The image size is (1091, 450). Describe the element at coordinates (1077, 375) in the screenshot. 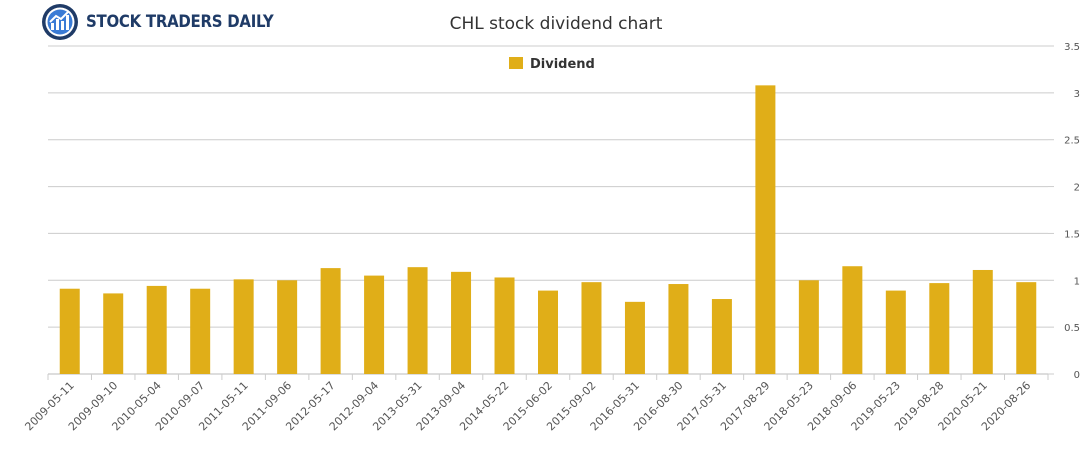

I see `y-tick-label: 0` at that location.